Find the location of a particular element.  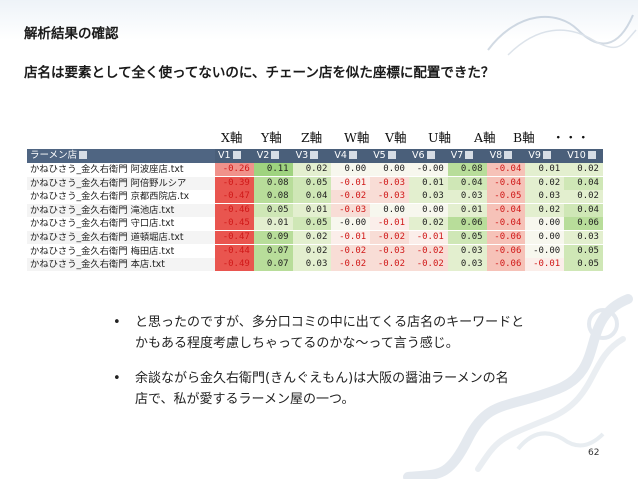

header-column-label: V8 is located at coordinates (496, 155).